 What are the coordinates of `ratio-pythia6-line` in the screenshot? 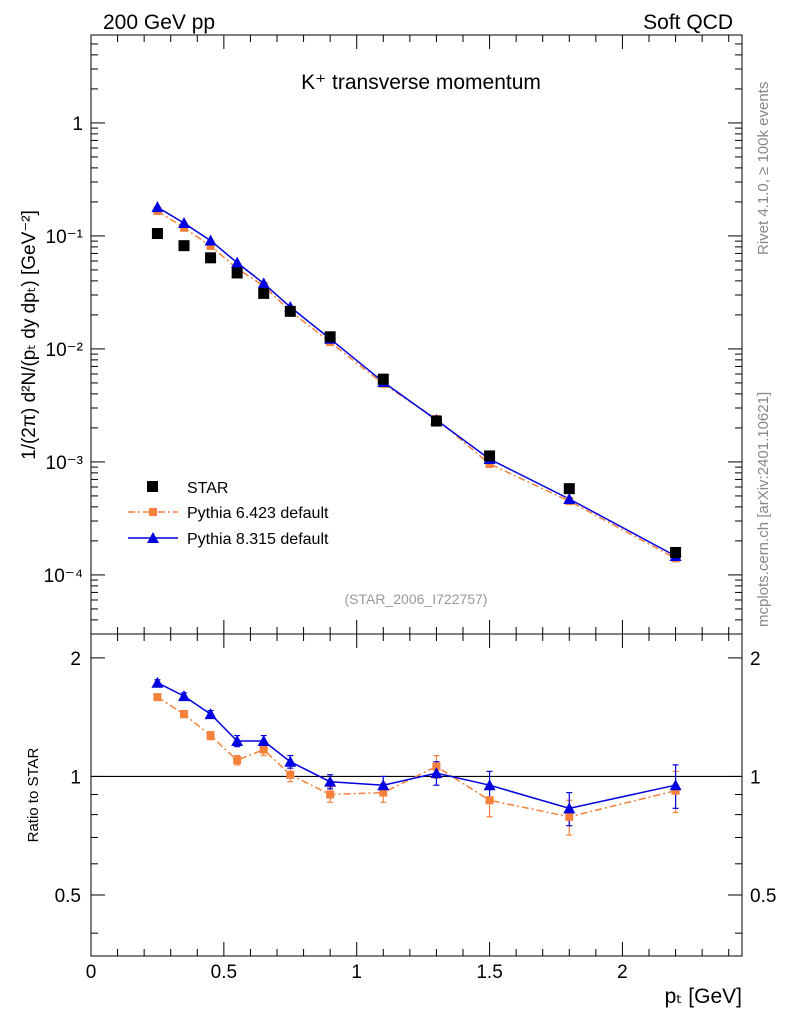 It's located at (416, 757).